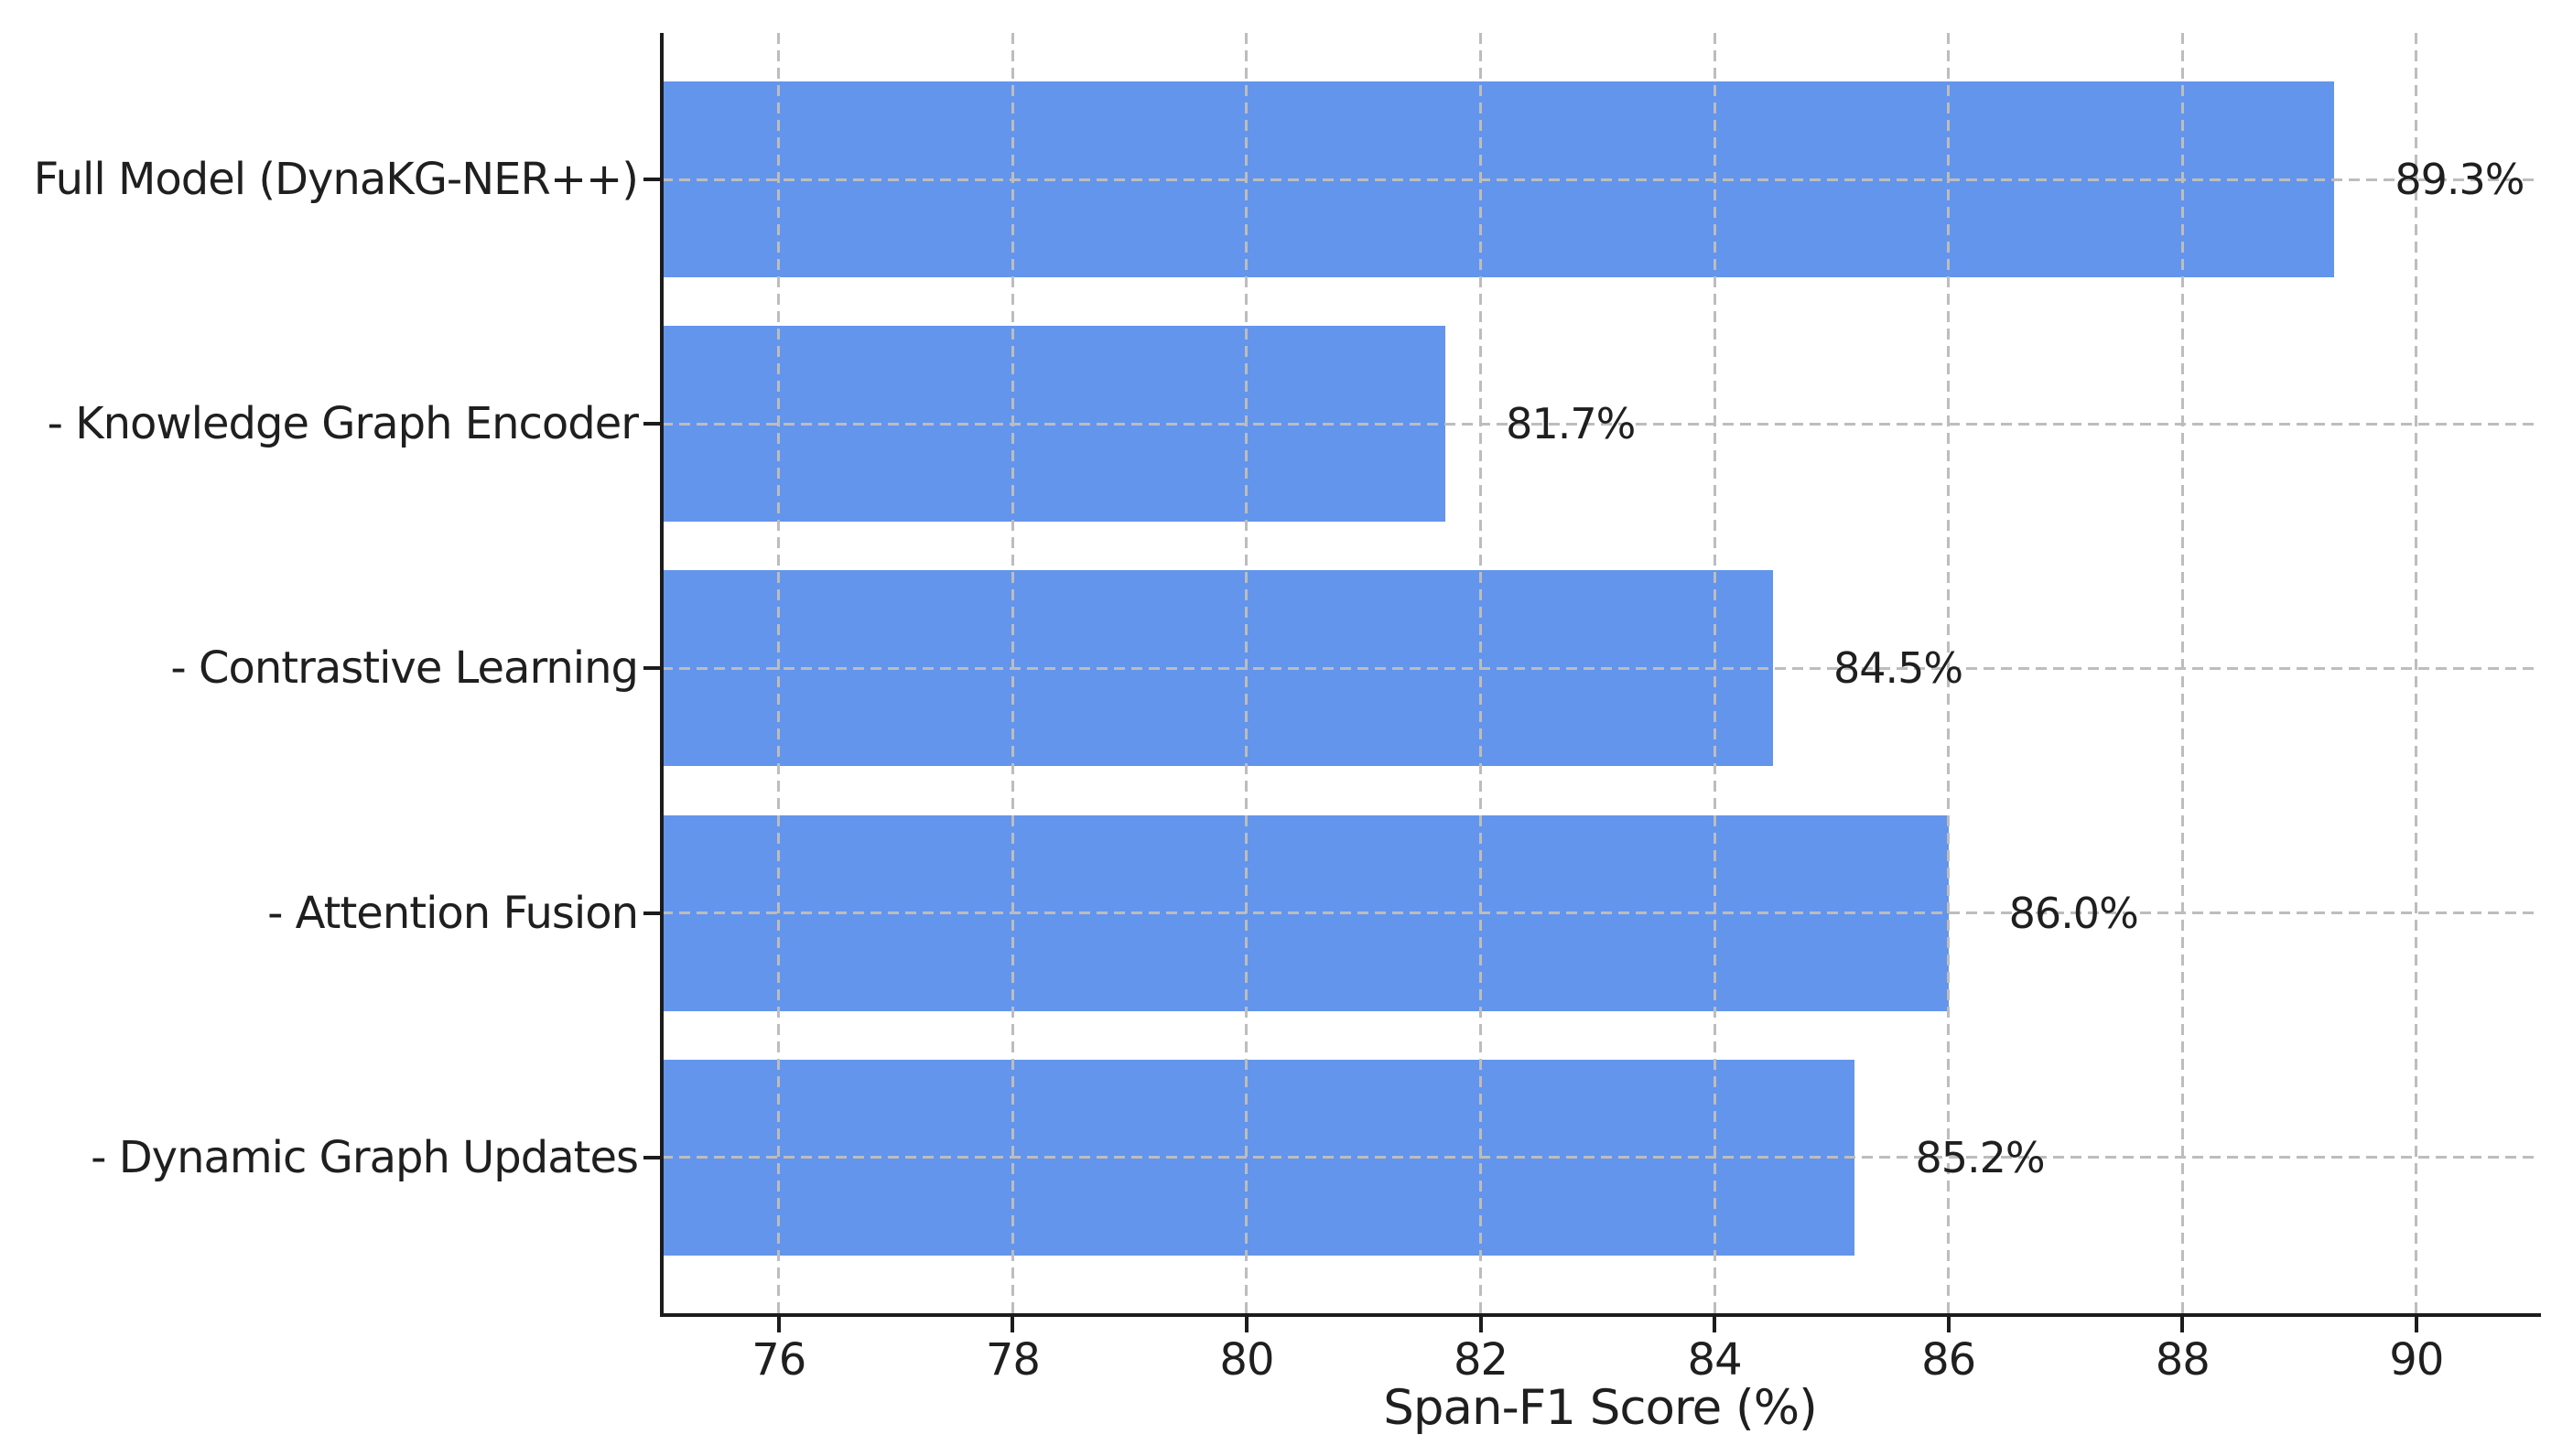 The image size is (2573, 1456). Describe the element at coordinates (1013, 1360) in the screenshot. I see `x-tick-label-78: 78` at that location.